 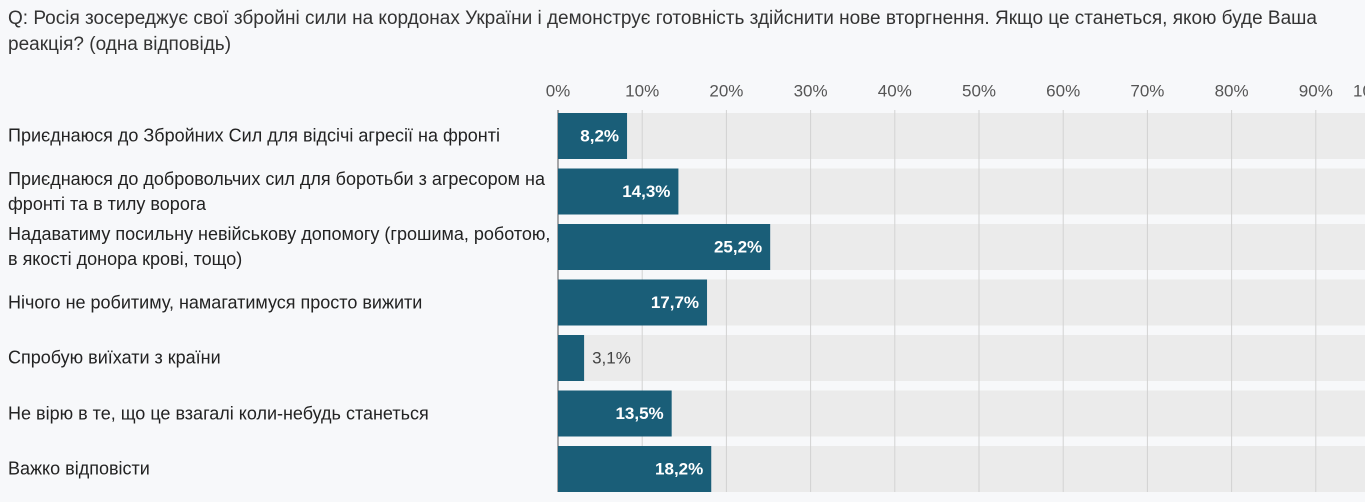 What do you see at coordinates (1232, 90) in the screenshot?
I see `x-tick-label: 80%` at bounding box center [1232, 90].